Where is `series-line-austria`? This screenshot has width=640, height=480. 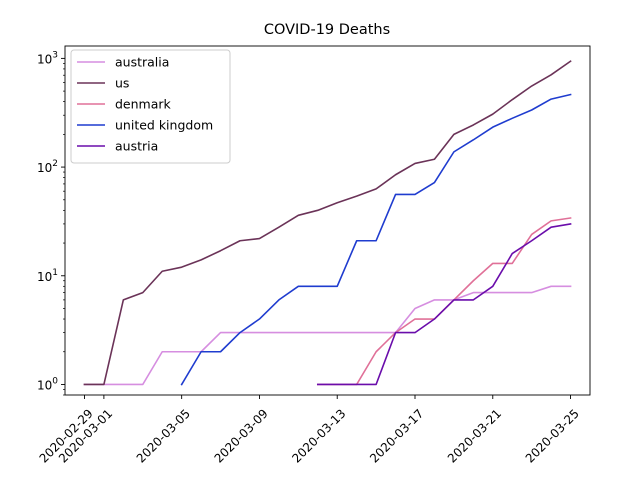 series-line-austria is located at coordinates (444, 304).